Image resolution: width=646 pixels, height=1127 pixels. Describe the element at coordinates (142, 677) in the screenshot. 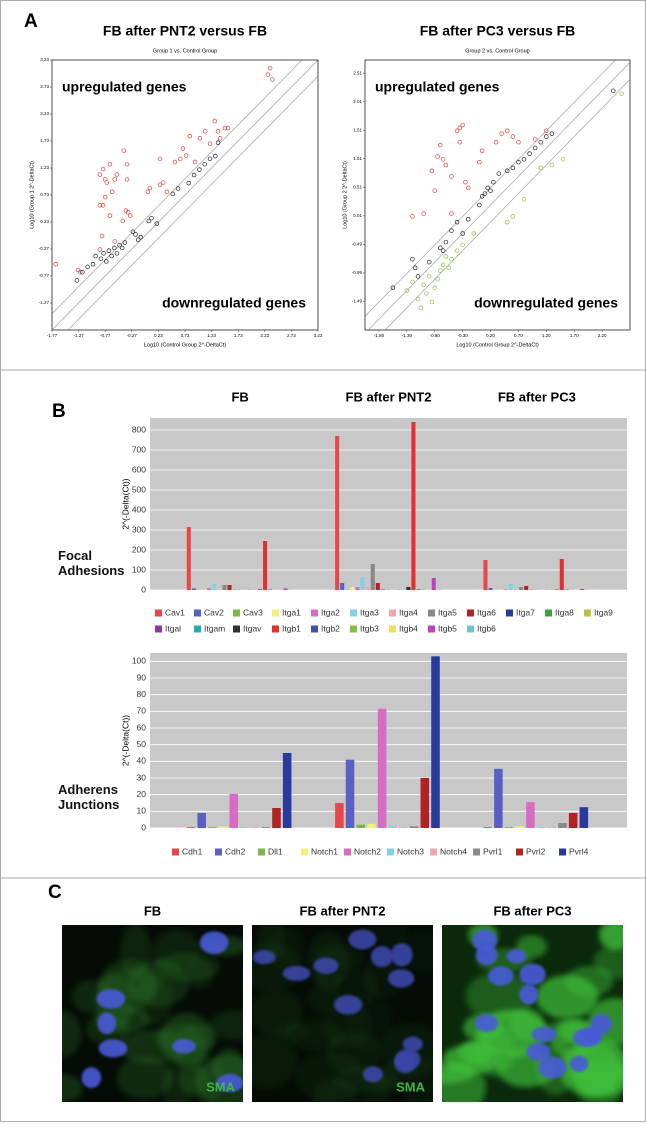

I see `y-tick-label: 90` at that location.